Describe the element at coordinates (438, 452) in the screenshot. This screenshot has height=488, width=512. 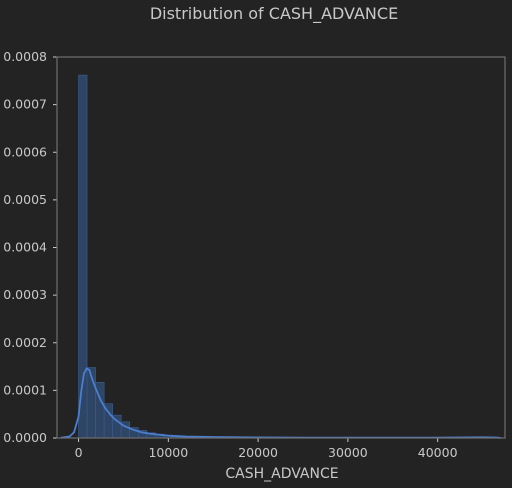
I see `x-tick-label: 40000` at that location.